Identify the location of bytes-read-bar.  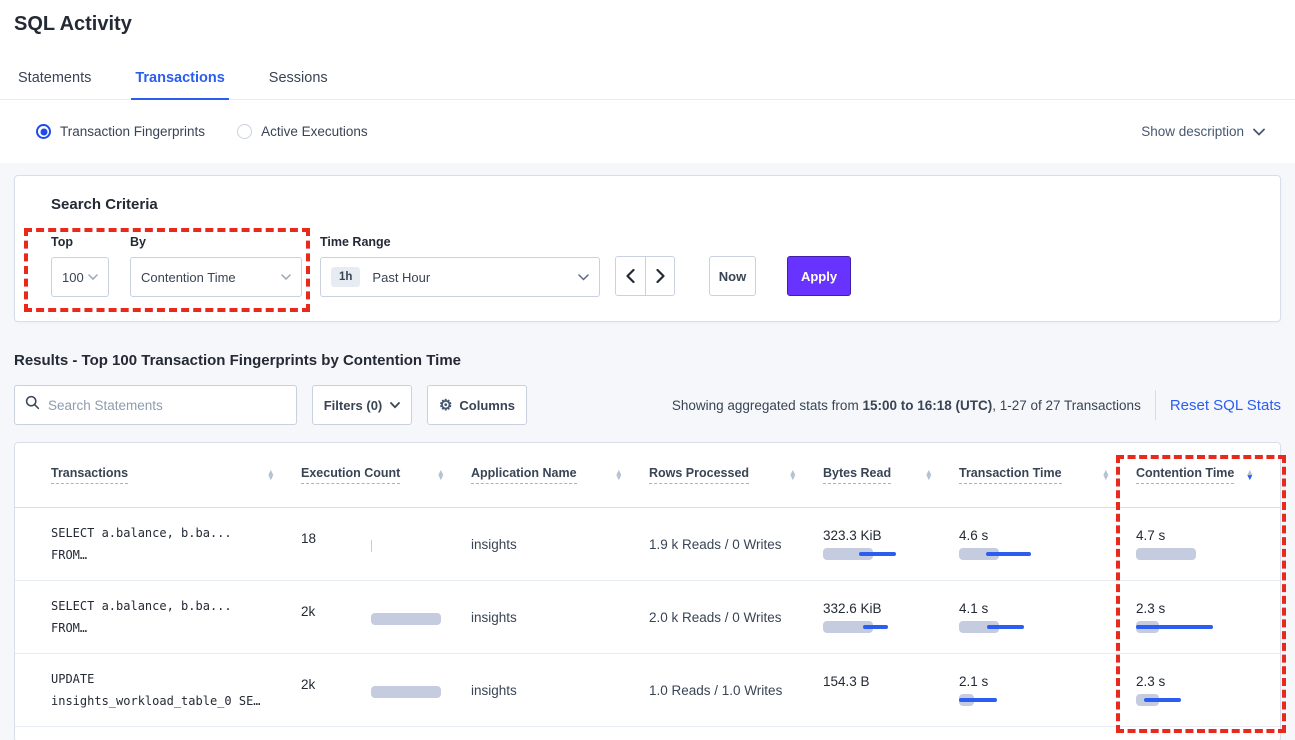
(873, 554).